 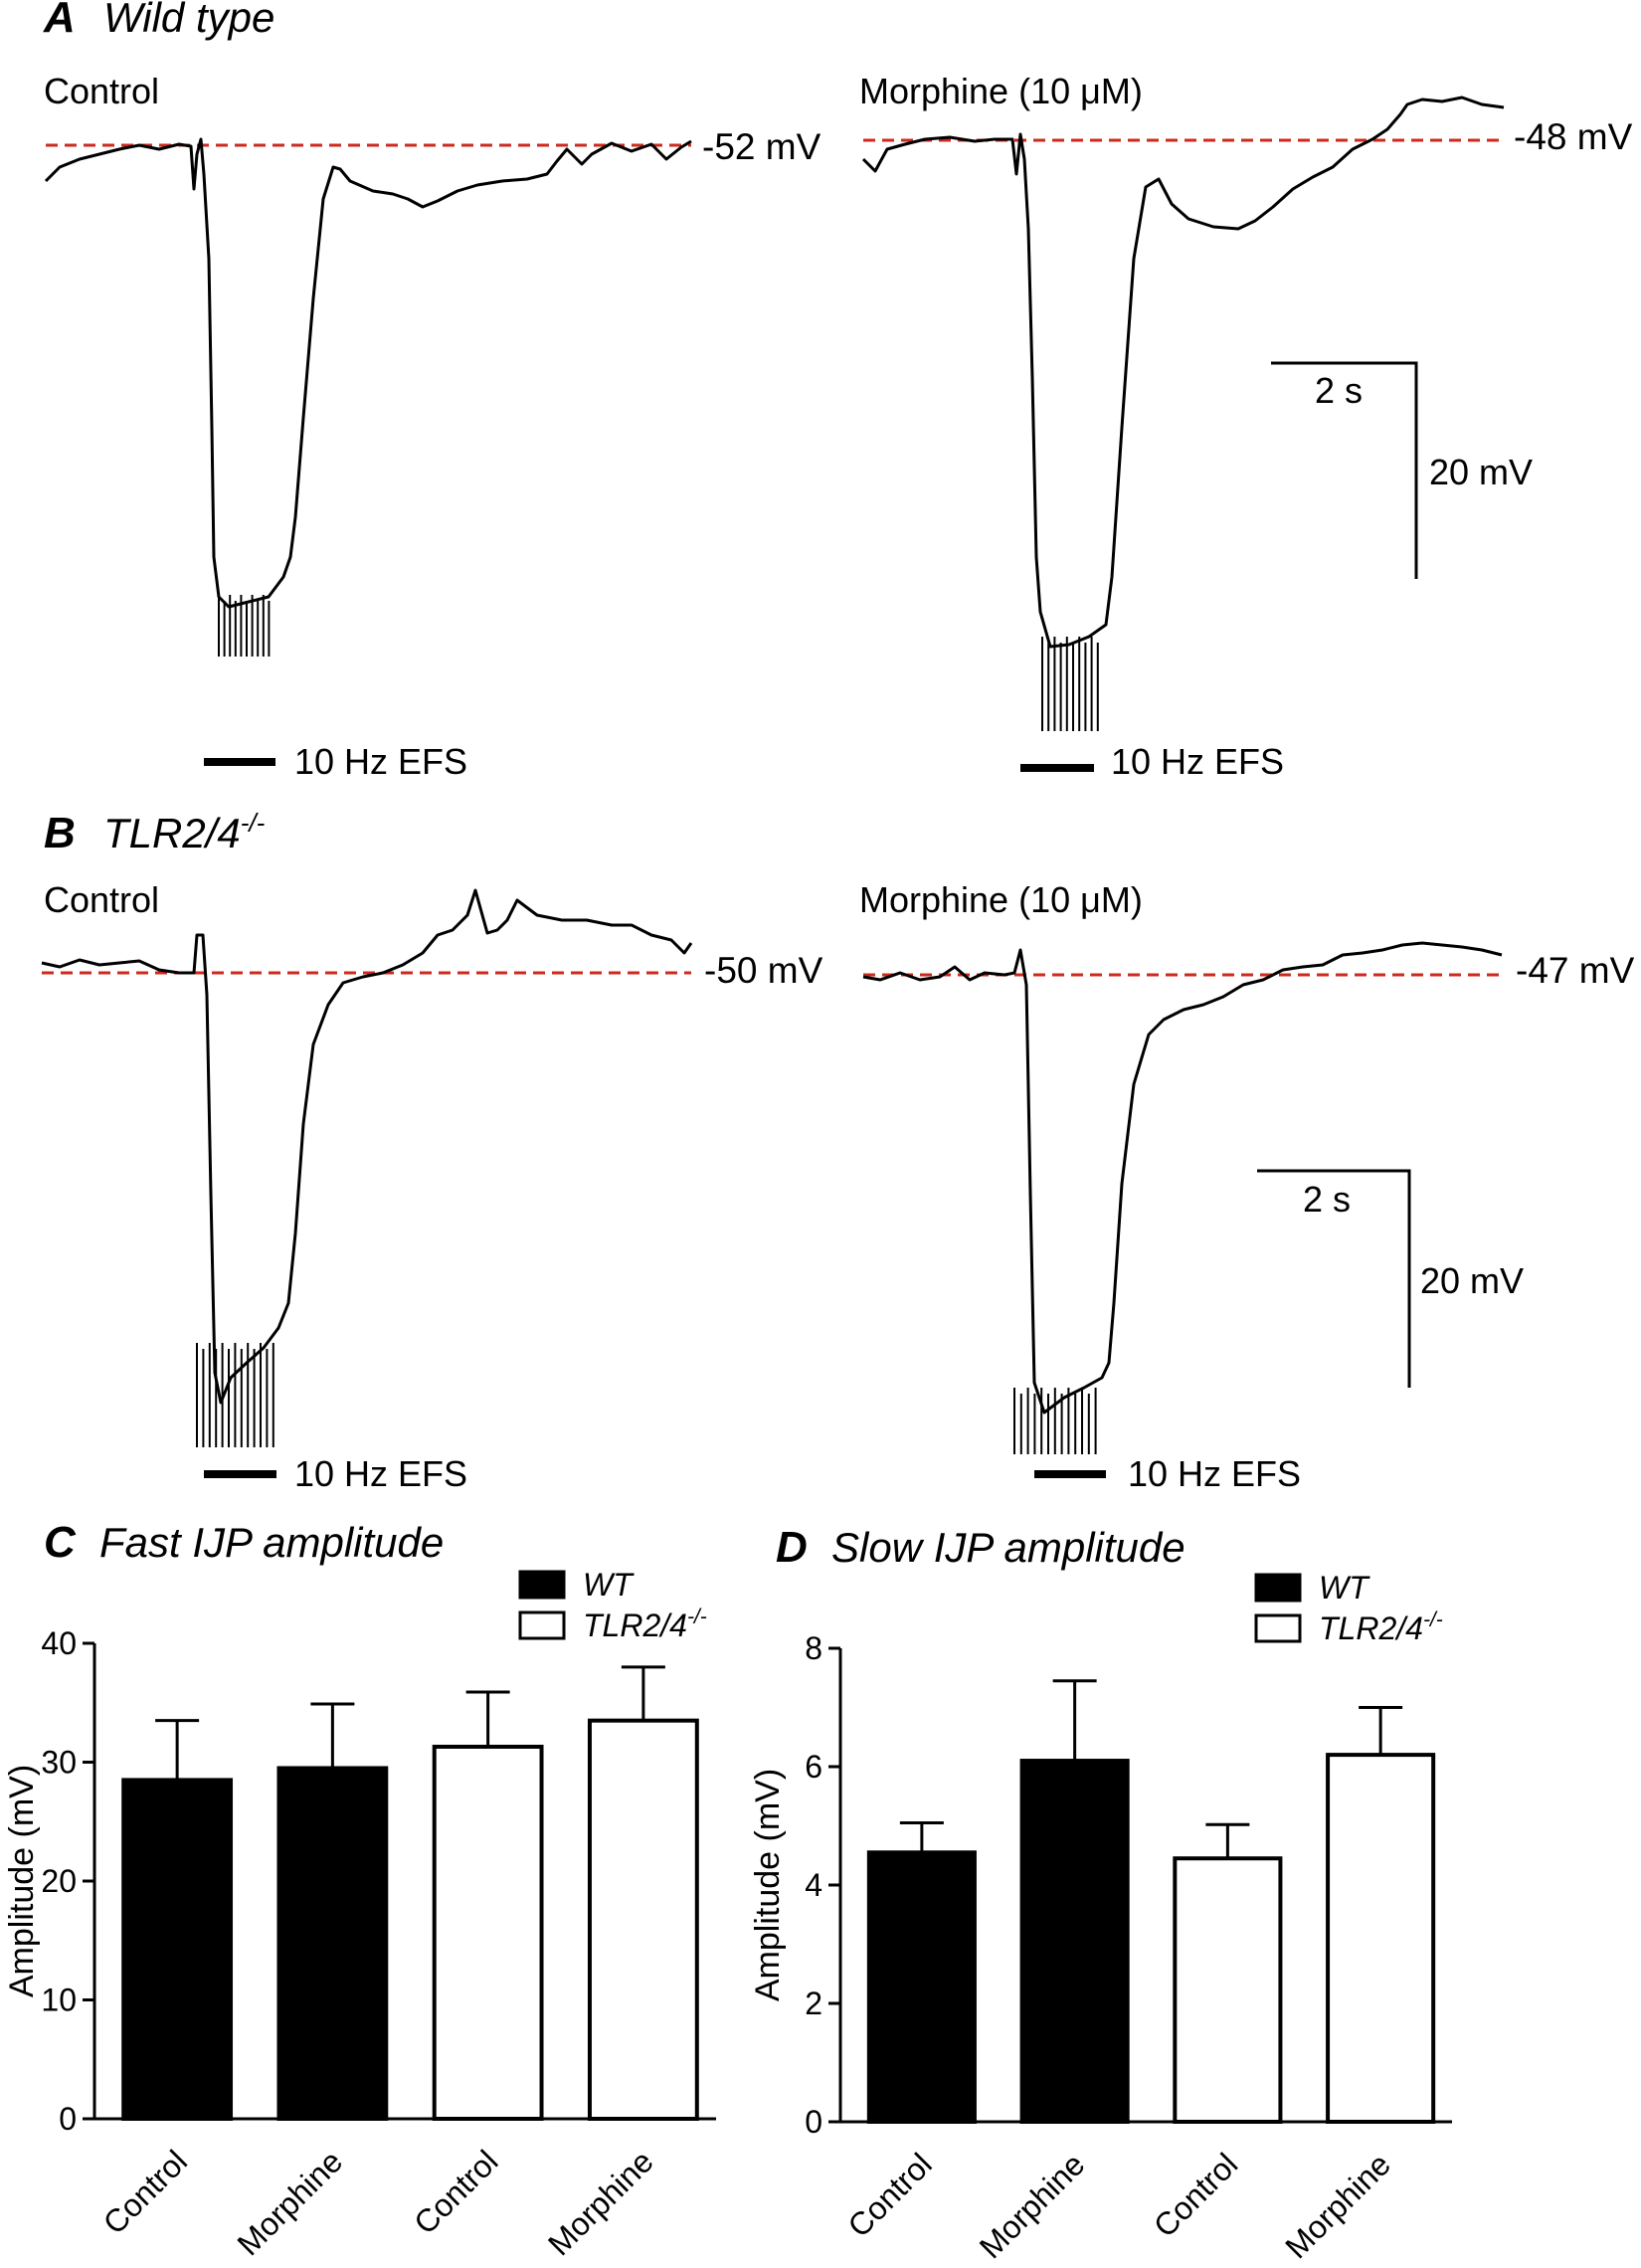 I want to click on scale-bar-a, so click(x=1345, y=470).